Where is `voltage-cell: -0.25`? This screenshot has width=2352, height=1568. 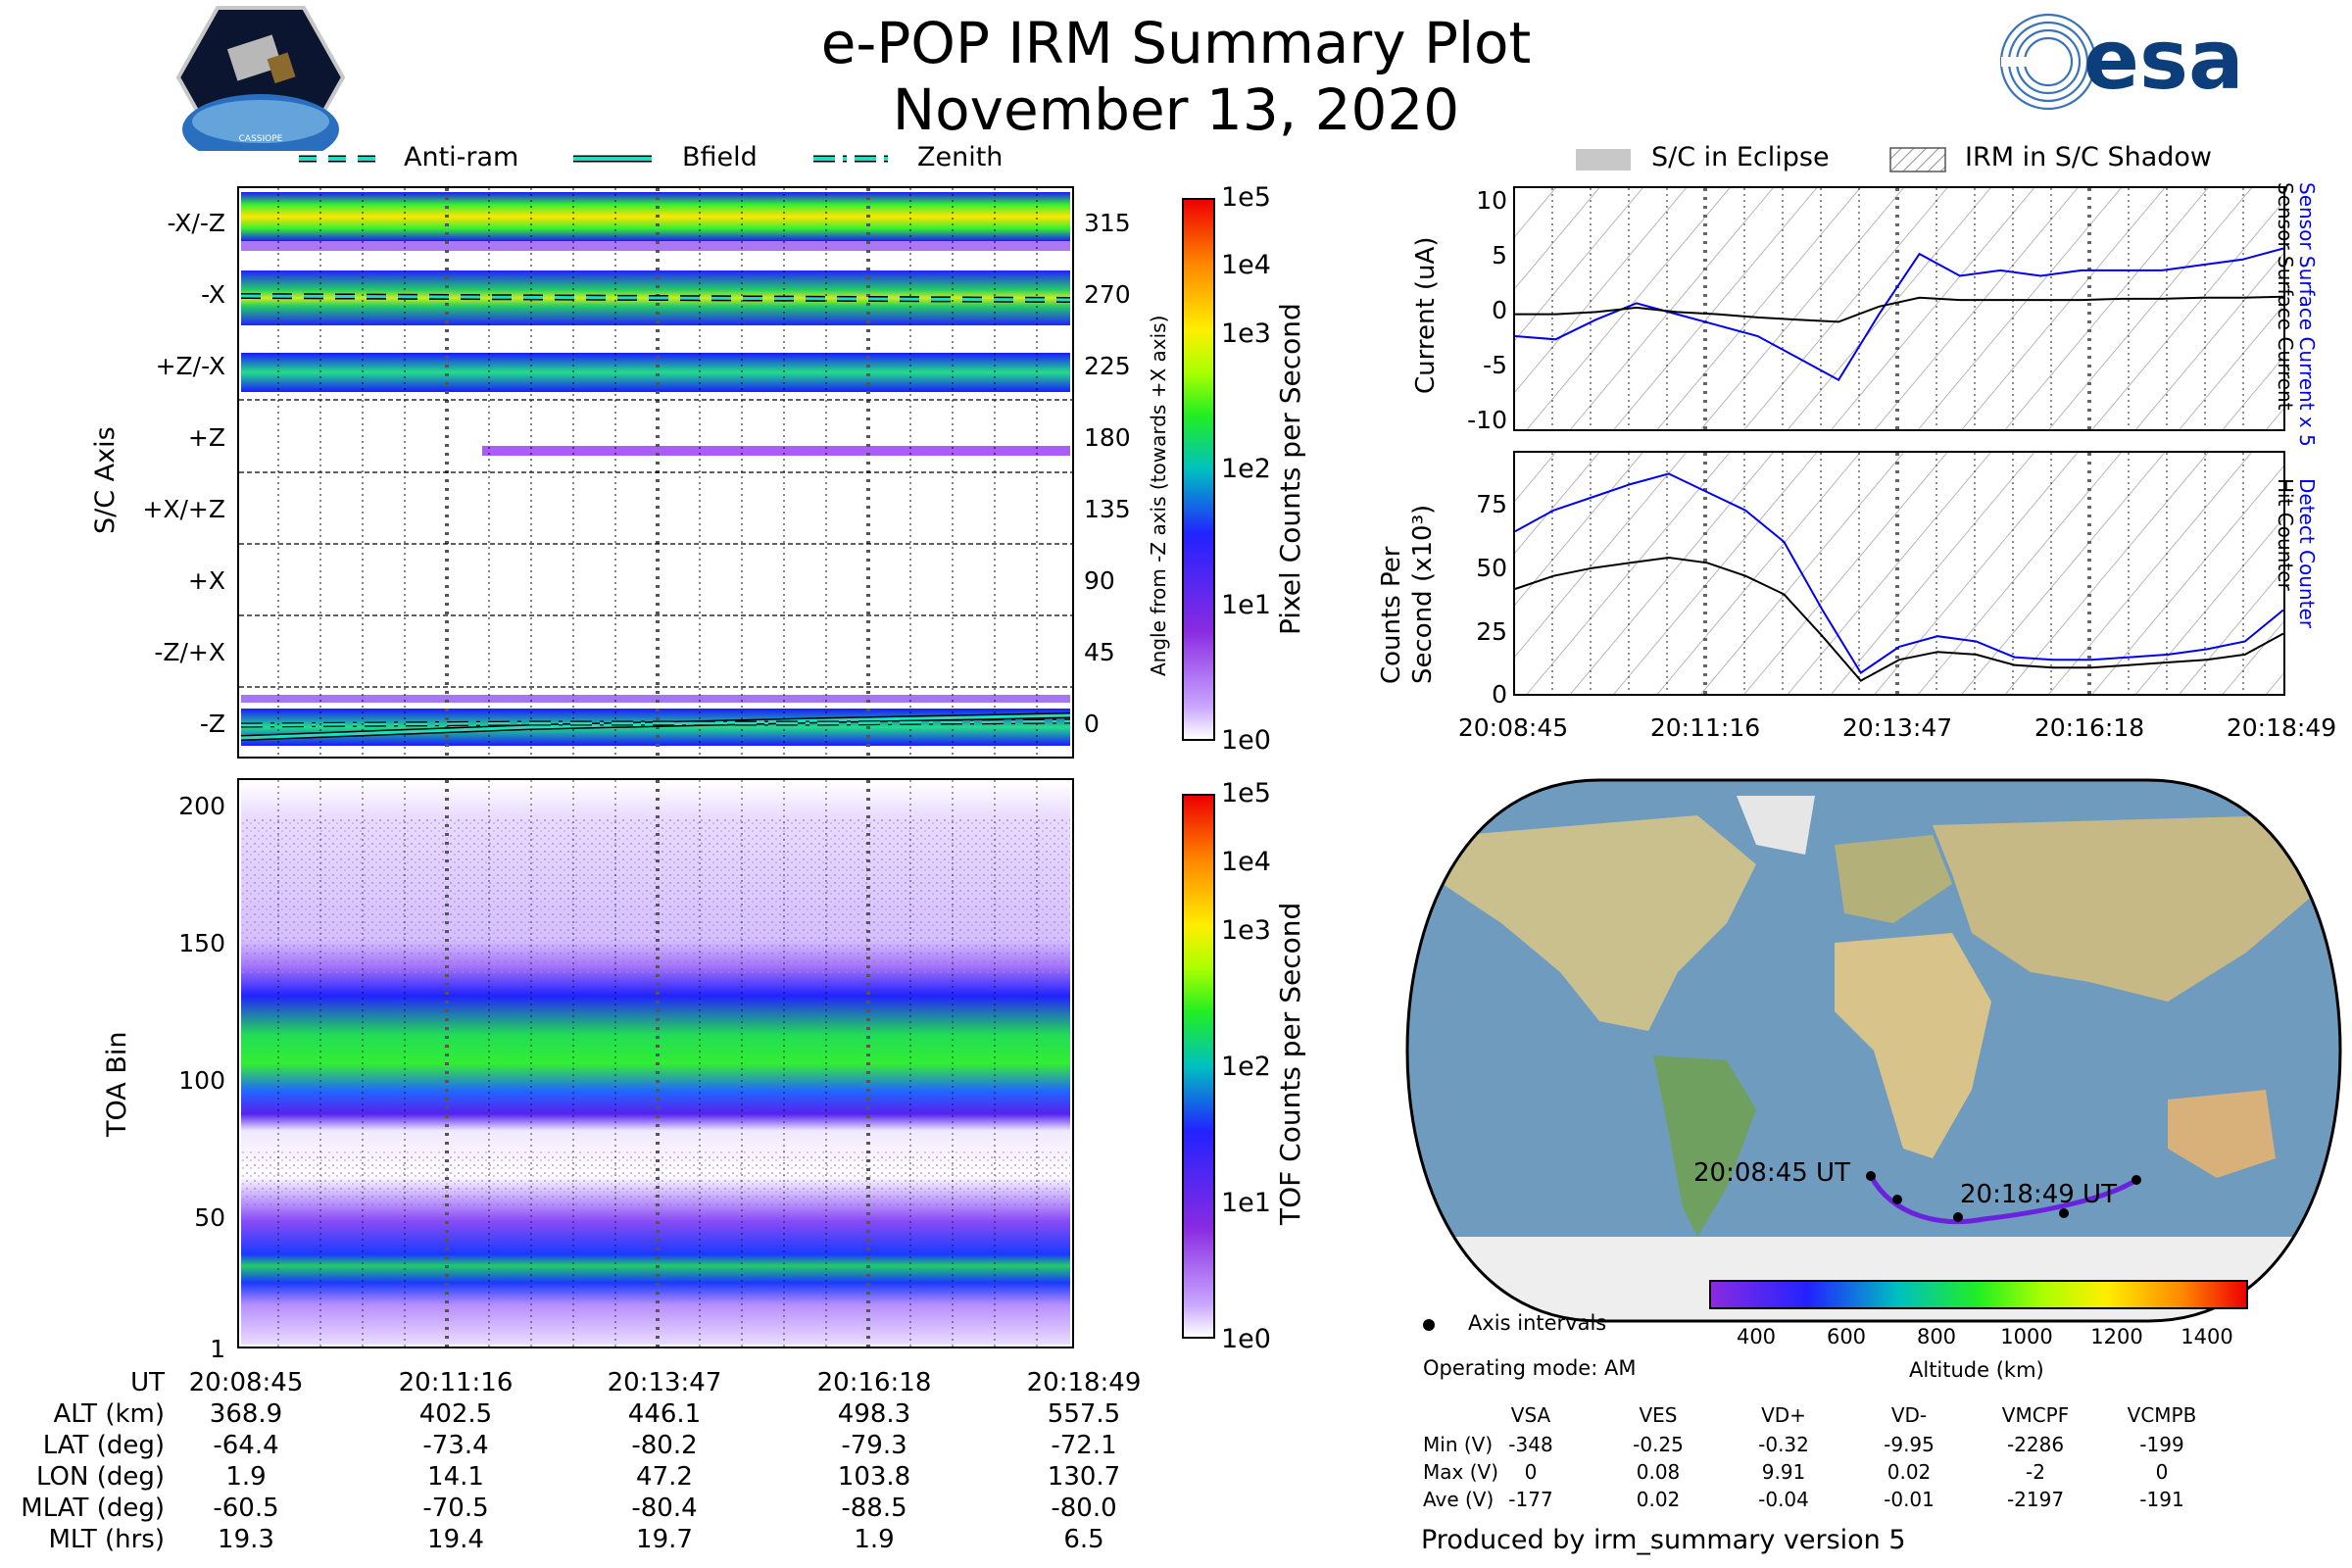 voltage-cell: -0.25 is located at coordinates (1659, 1444).